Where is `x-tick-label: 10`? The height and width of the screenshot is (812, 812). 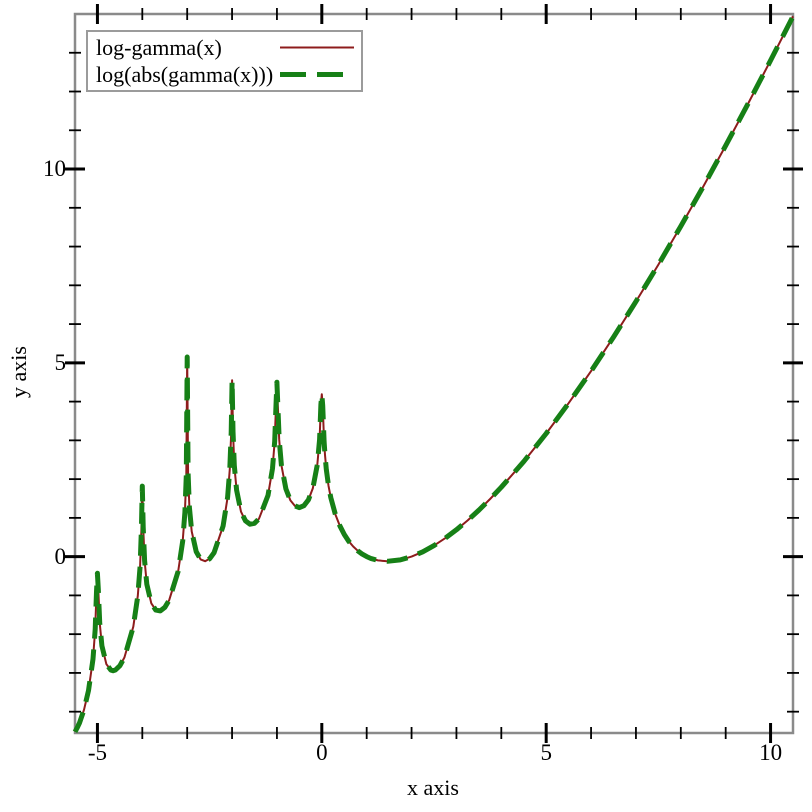
x-tick-label: 10 is located at coordinates (771, 752).